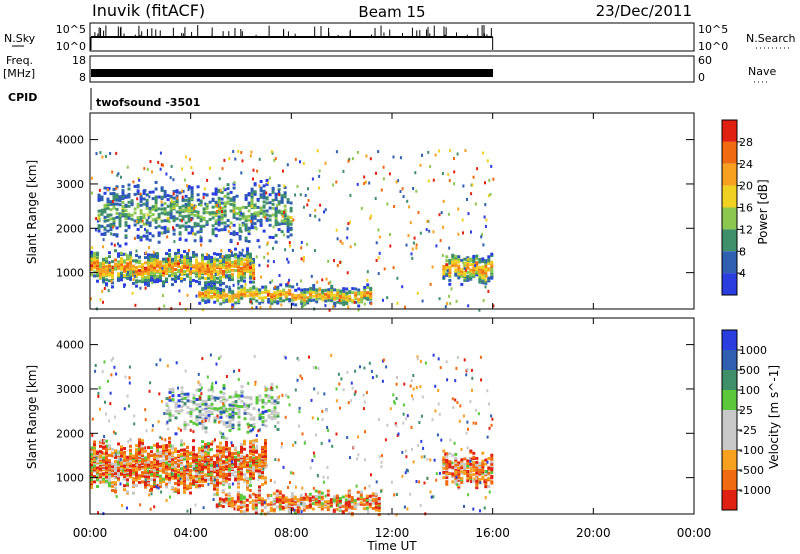  Describe the element at coordinates (392, 69) in the screenshot. I see `freq-panel` at that location.